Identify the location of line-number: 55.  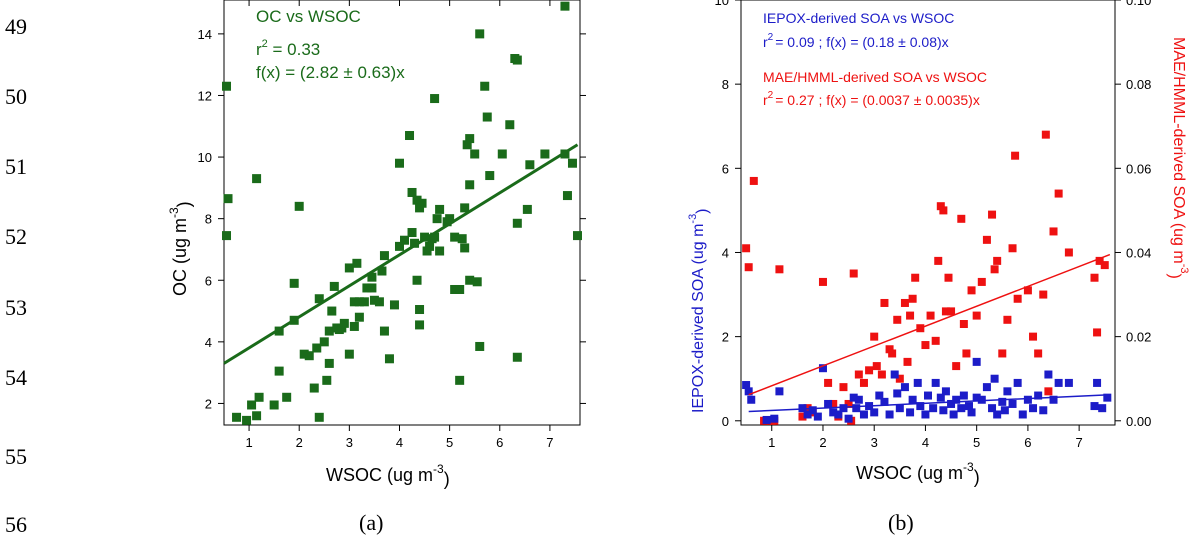
(16, 456).